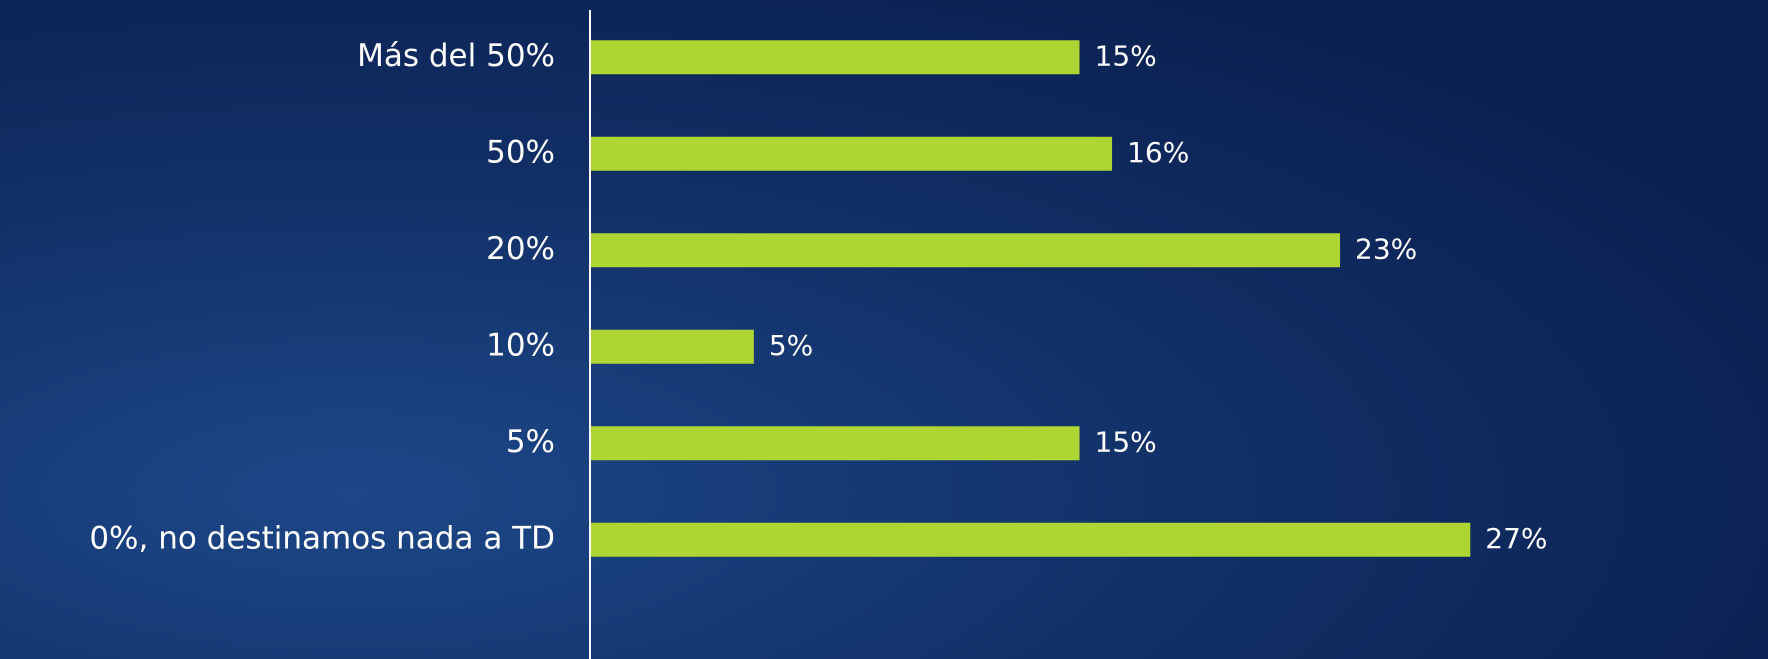 This screenshot has width=1768, height=659. What do you see at coordinates (322, 538) in the screenshot?
I see `category-label: 0%, no destinamos nada a TD` at bounding box center [322, 538].